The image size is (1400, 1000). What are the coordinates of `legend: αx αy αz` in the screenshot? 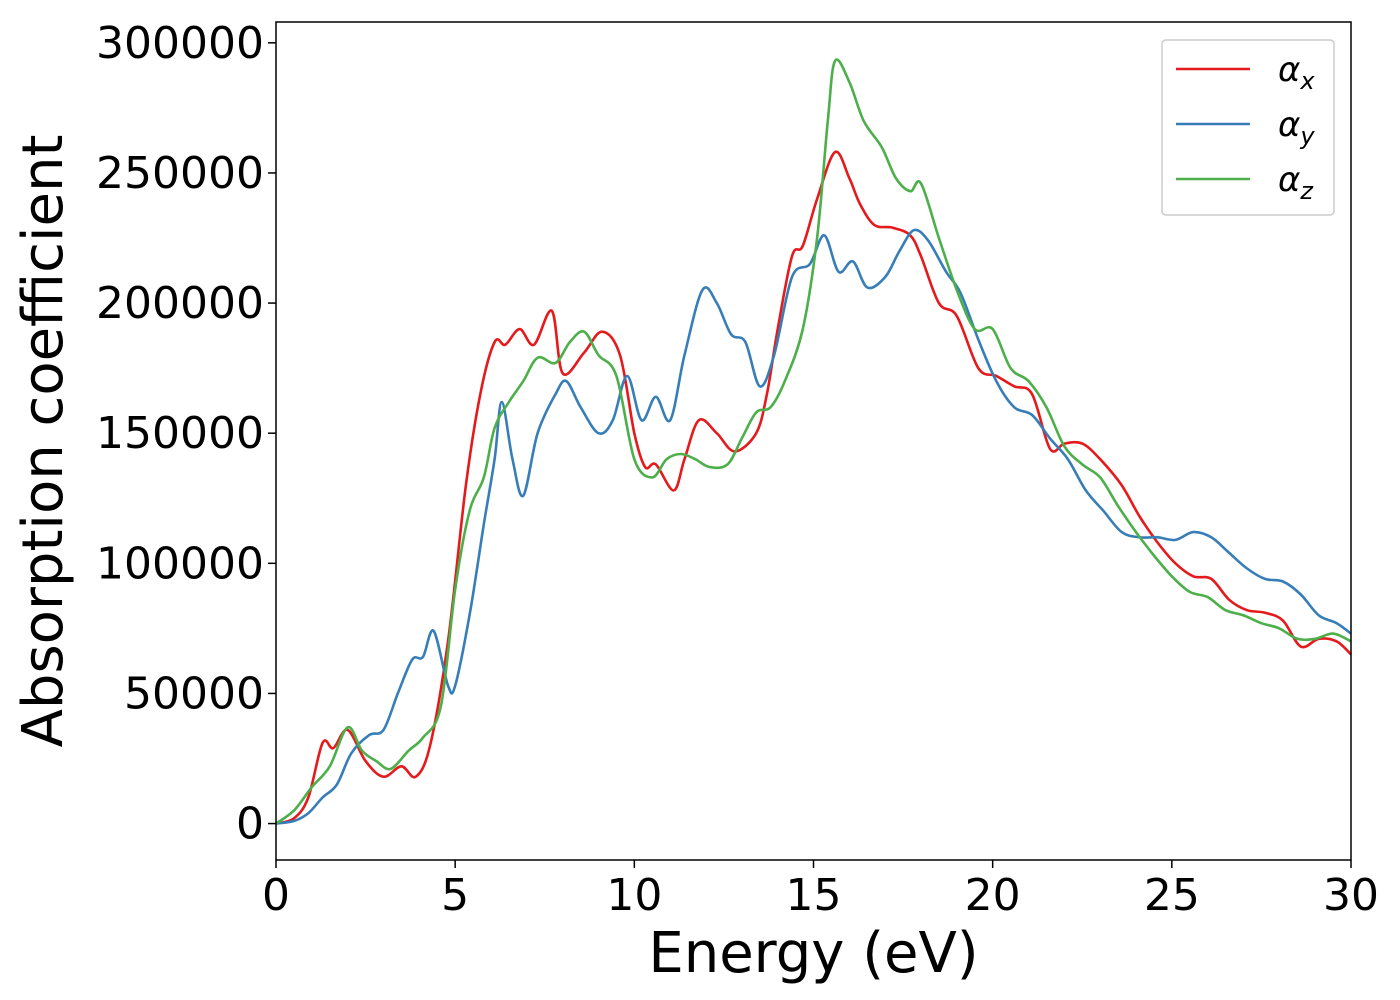 It's located at (1248, 127).